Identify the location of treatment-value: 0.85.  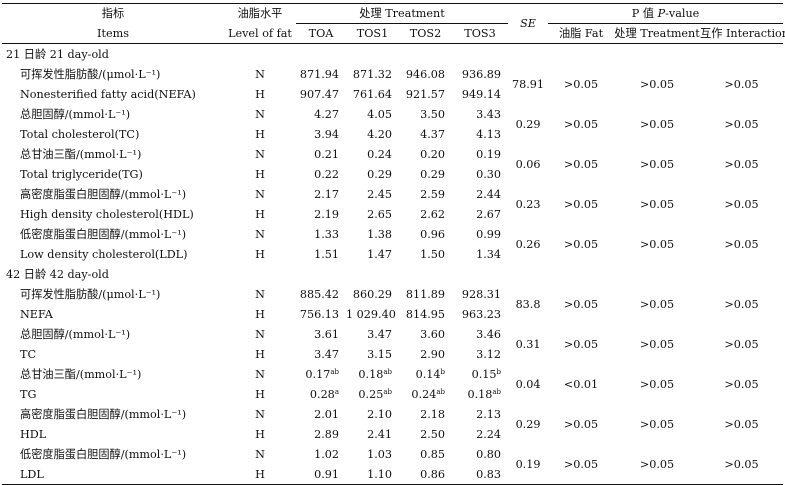
(425, 454).